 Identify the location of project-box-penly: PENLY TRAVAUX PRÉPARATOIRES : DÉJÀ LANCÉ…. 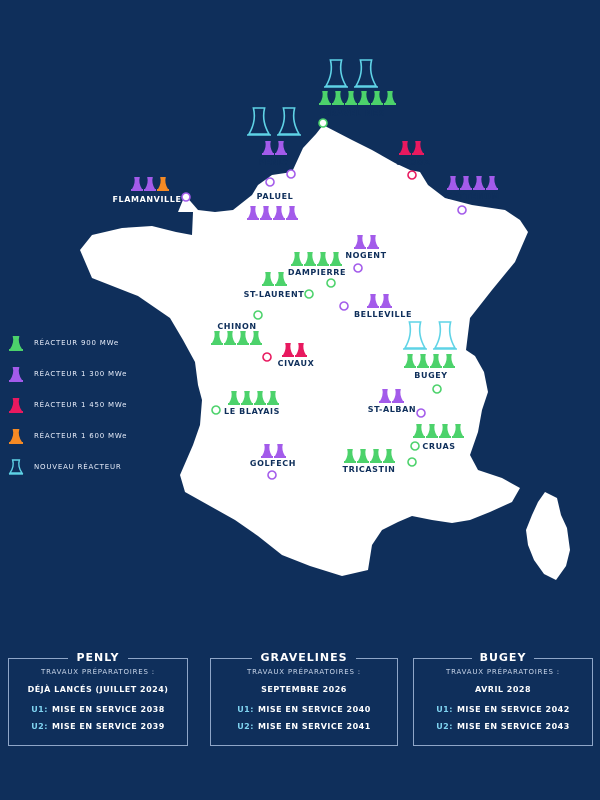
(98, 698).